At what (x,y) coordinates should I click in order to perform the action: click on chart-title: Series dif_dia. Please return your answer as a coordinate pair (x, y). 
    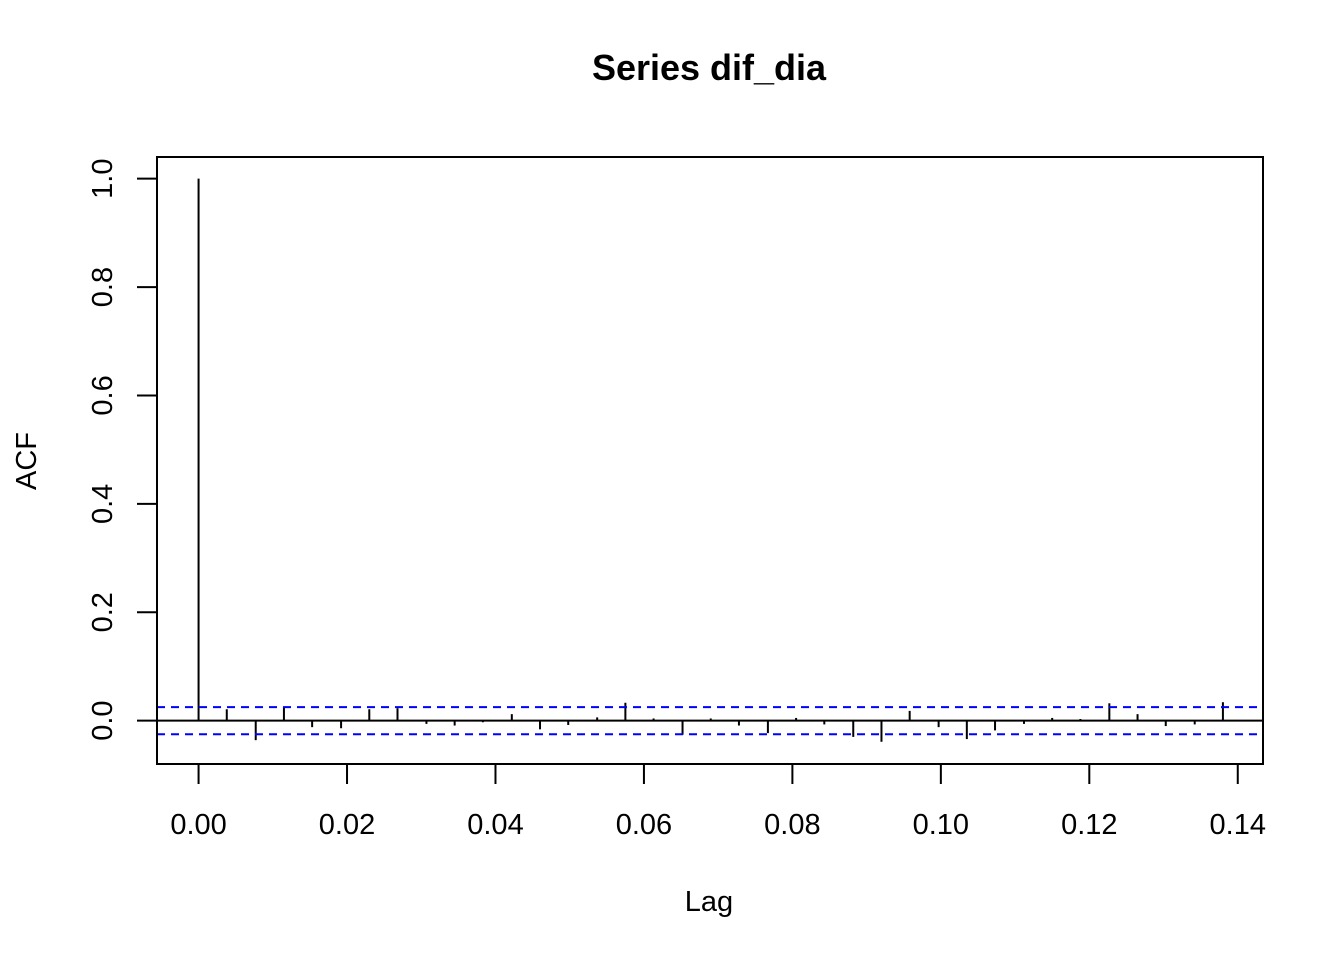
    Looking at the image, I should click on (709, 67).